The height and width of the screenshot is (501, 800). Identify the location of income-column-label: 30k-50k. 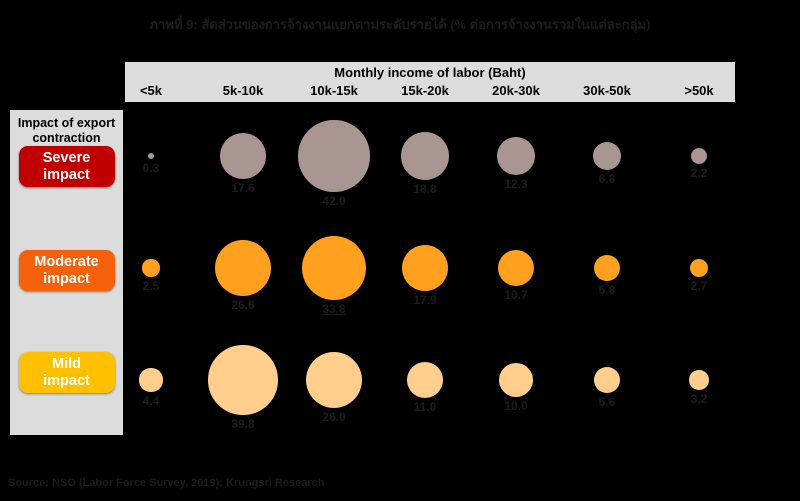
(607, 90).